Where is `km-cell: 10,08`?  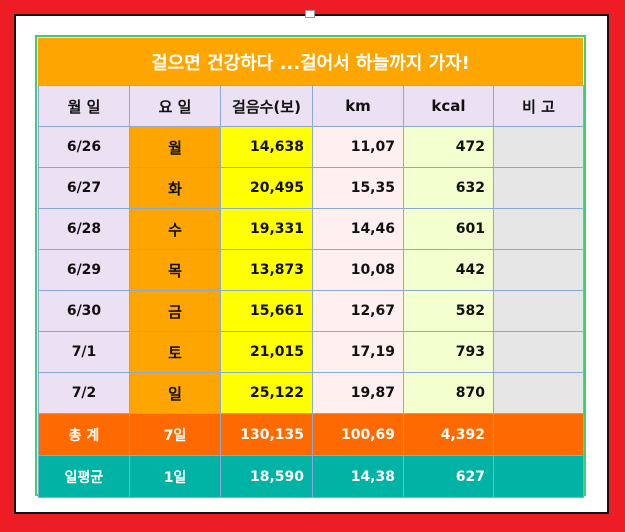
km-cell: 10,08 is located at coordinates (358, 270).